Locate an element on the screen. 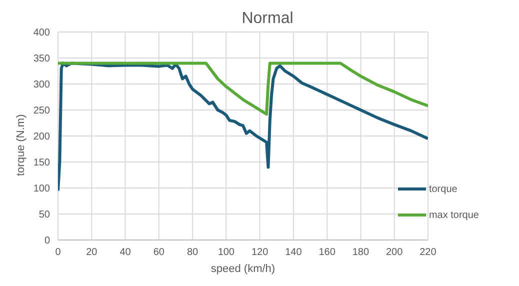 Image resolution: width=519 pixels, height=286 pixels. legend-label: max torque is located at coordinates (453, 215).